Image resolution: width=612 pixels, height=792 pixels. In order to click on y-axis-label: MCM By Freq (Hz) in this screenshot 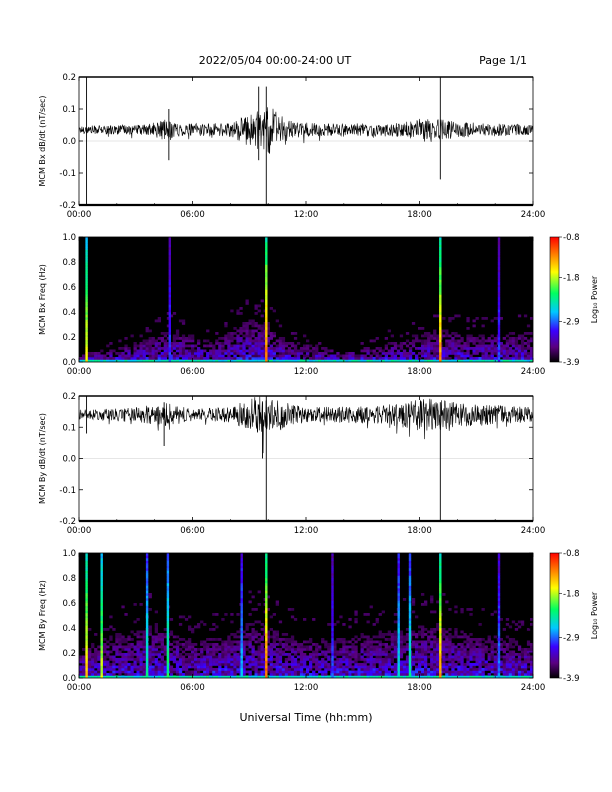, I will do `click(42, 615)`.